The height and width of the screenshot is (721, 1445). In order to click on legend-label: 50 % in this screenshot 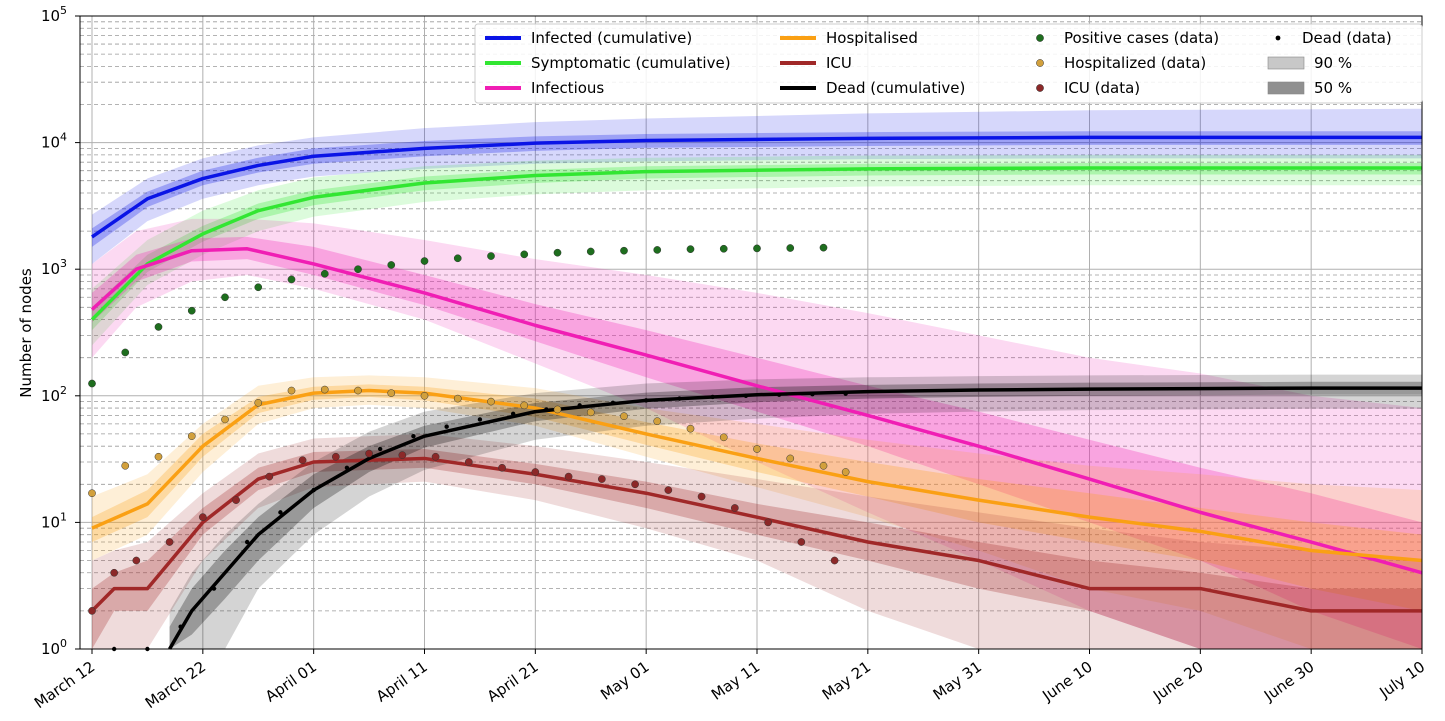, I will do `click(1333, 88)`.